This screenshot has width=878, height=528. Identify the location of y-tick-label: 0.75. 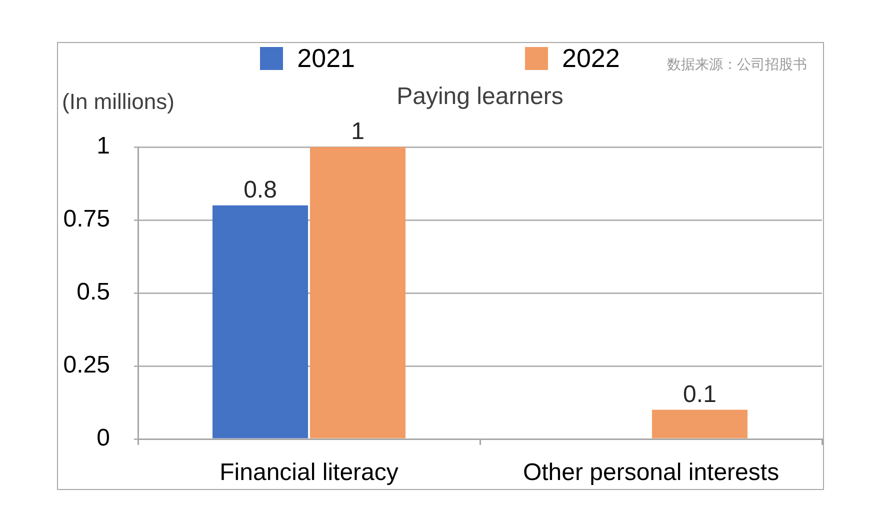
(86, 219).